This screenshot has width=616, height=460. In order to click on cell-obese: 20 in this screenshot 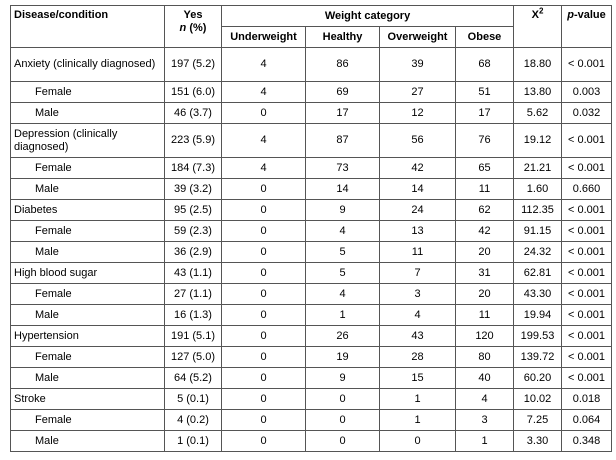, I will do `click(484, 294)`.